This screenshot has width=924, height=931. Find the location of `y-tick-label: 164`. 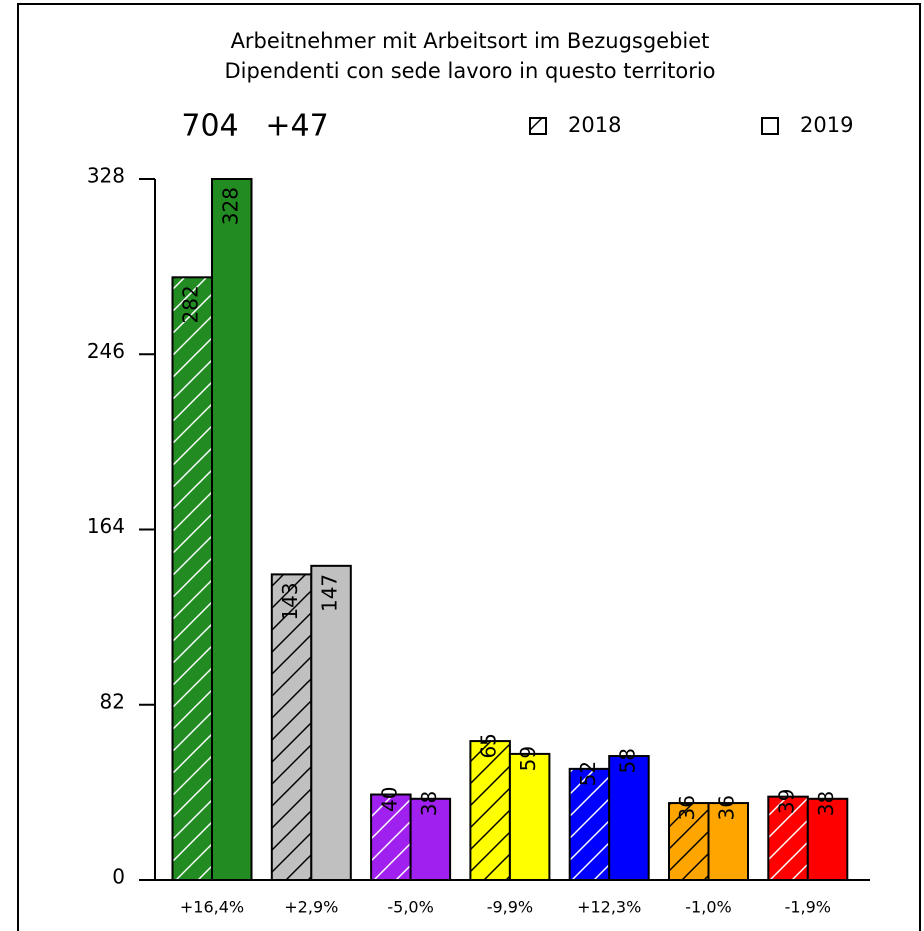

y-tick-label: 164 is located at coordinates (106, 526).